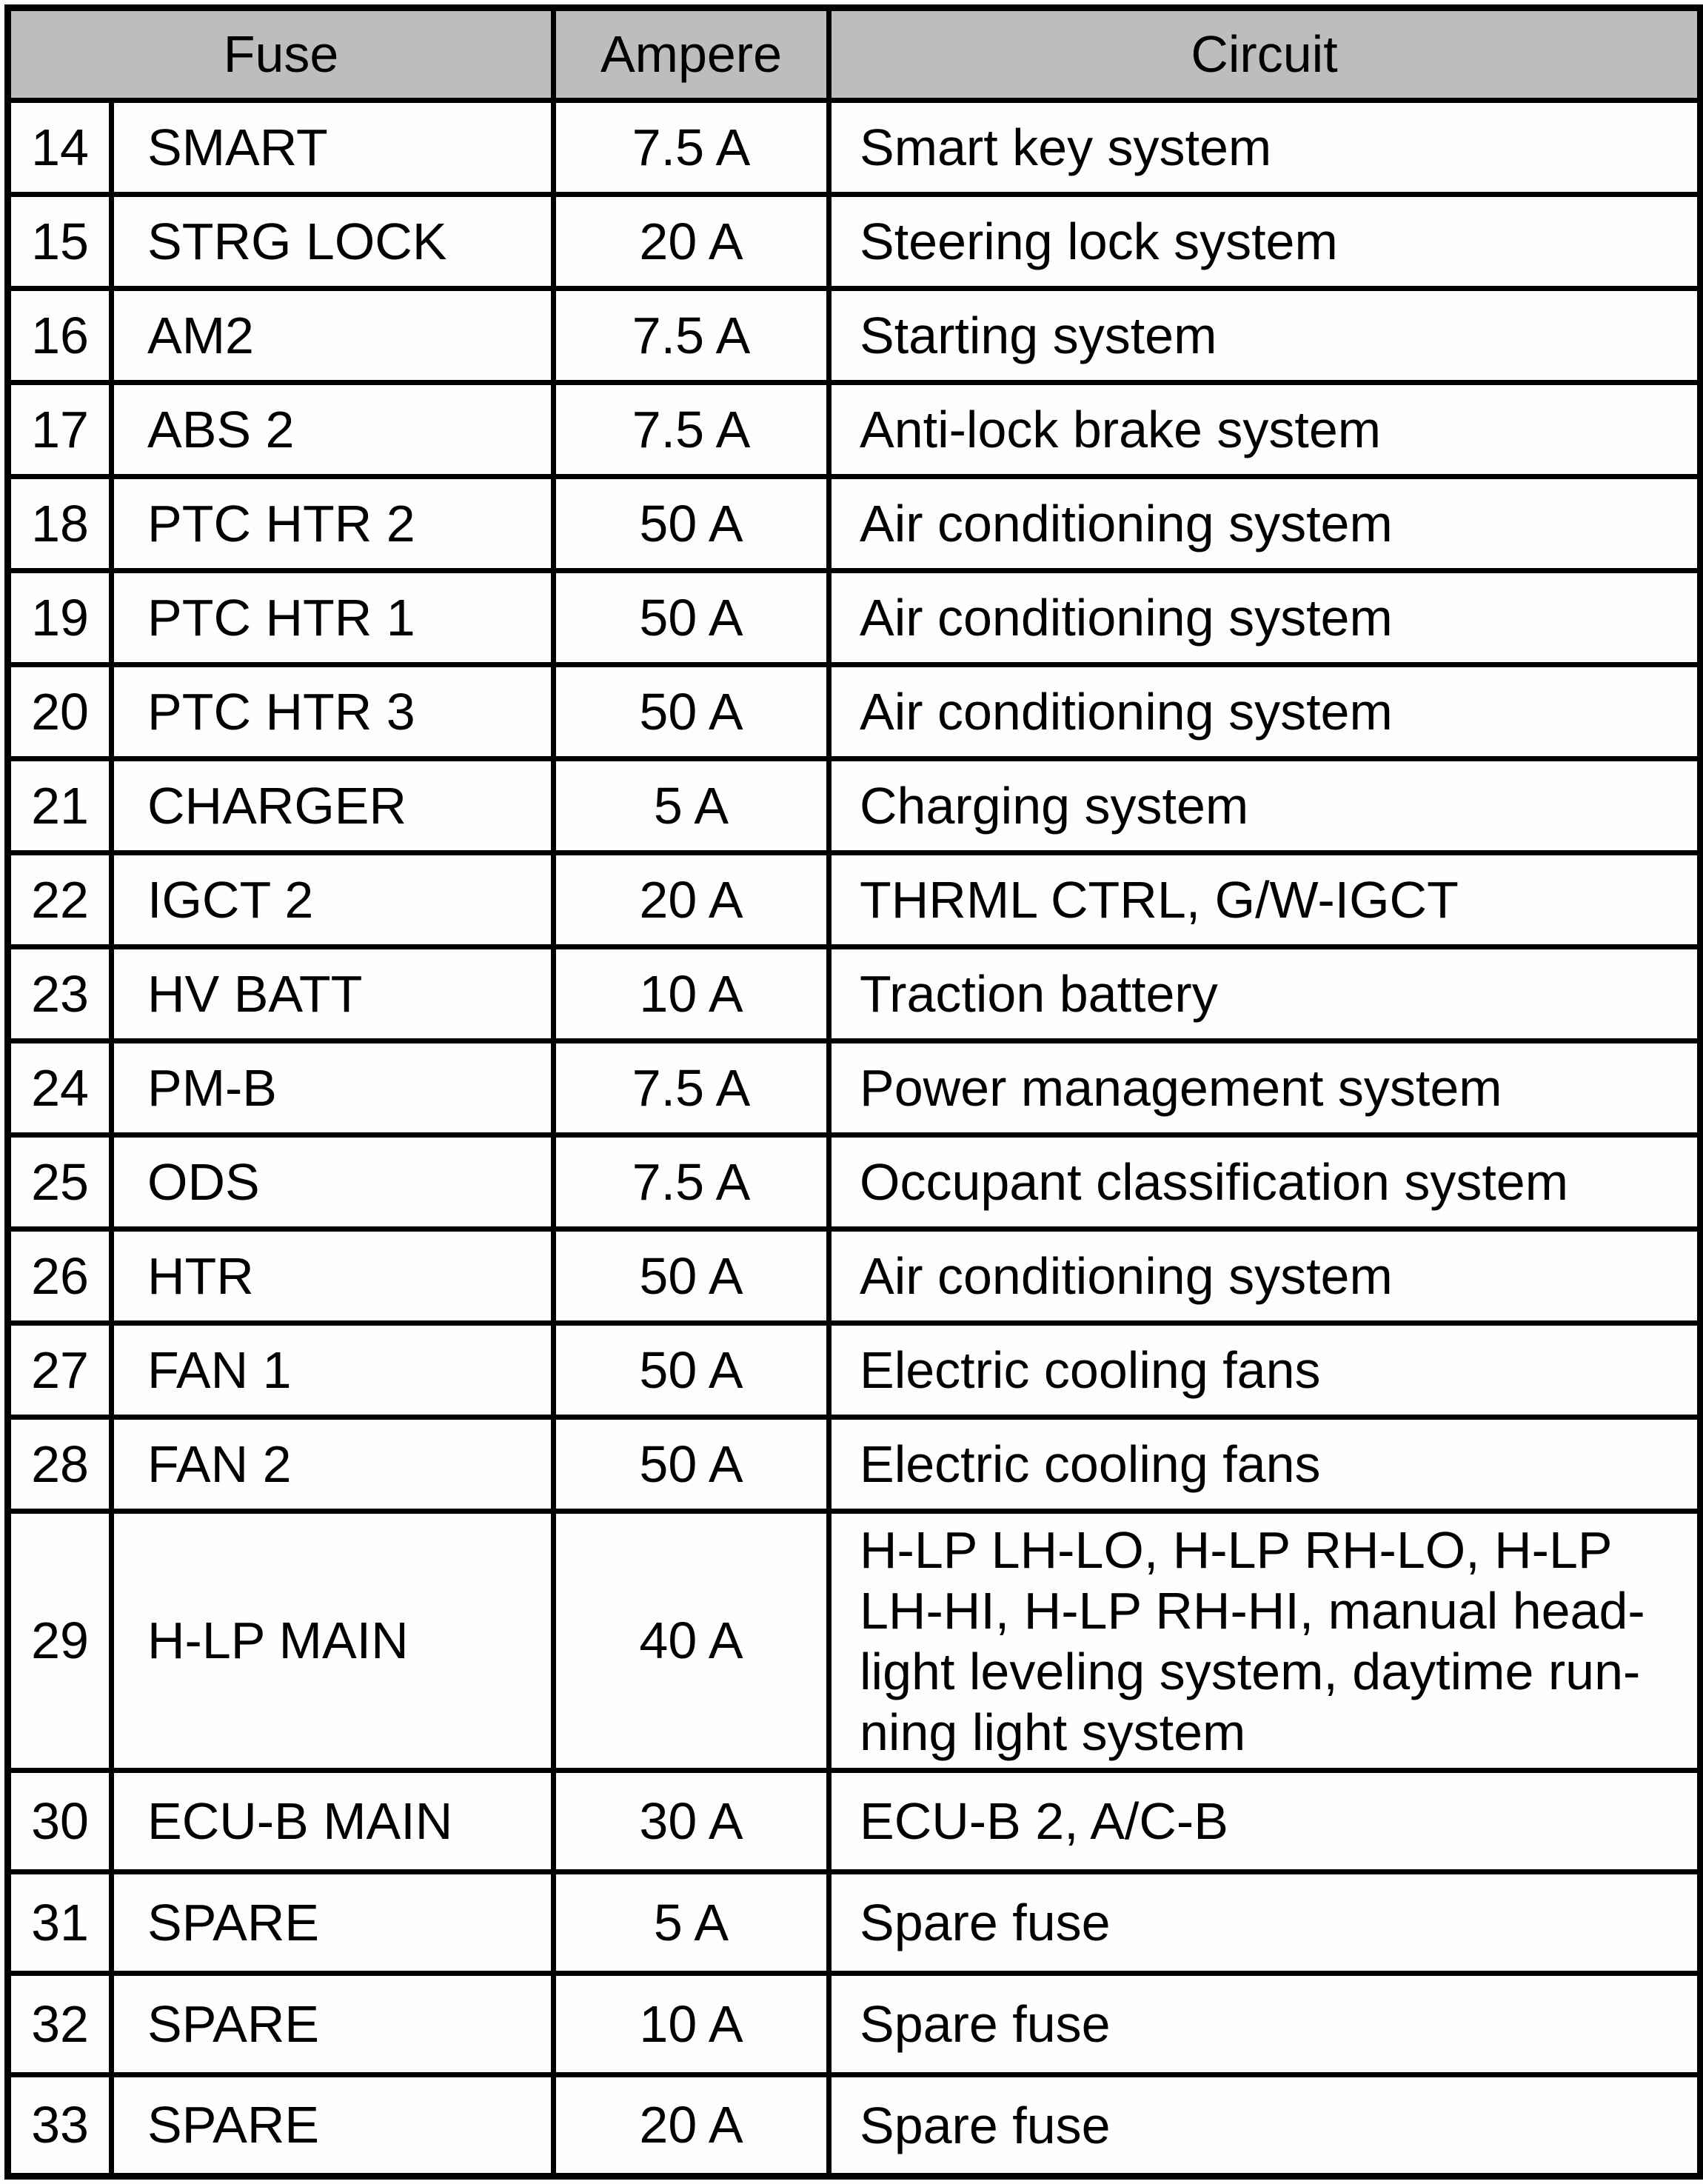  I want to click on fuse-number-cell: 30, so click(60, 1821).